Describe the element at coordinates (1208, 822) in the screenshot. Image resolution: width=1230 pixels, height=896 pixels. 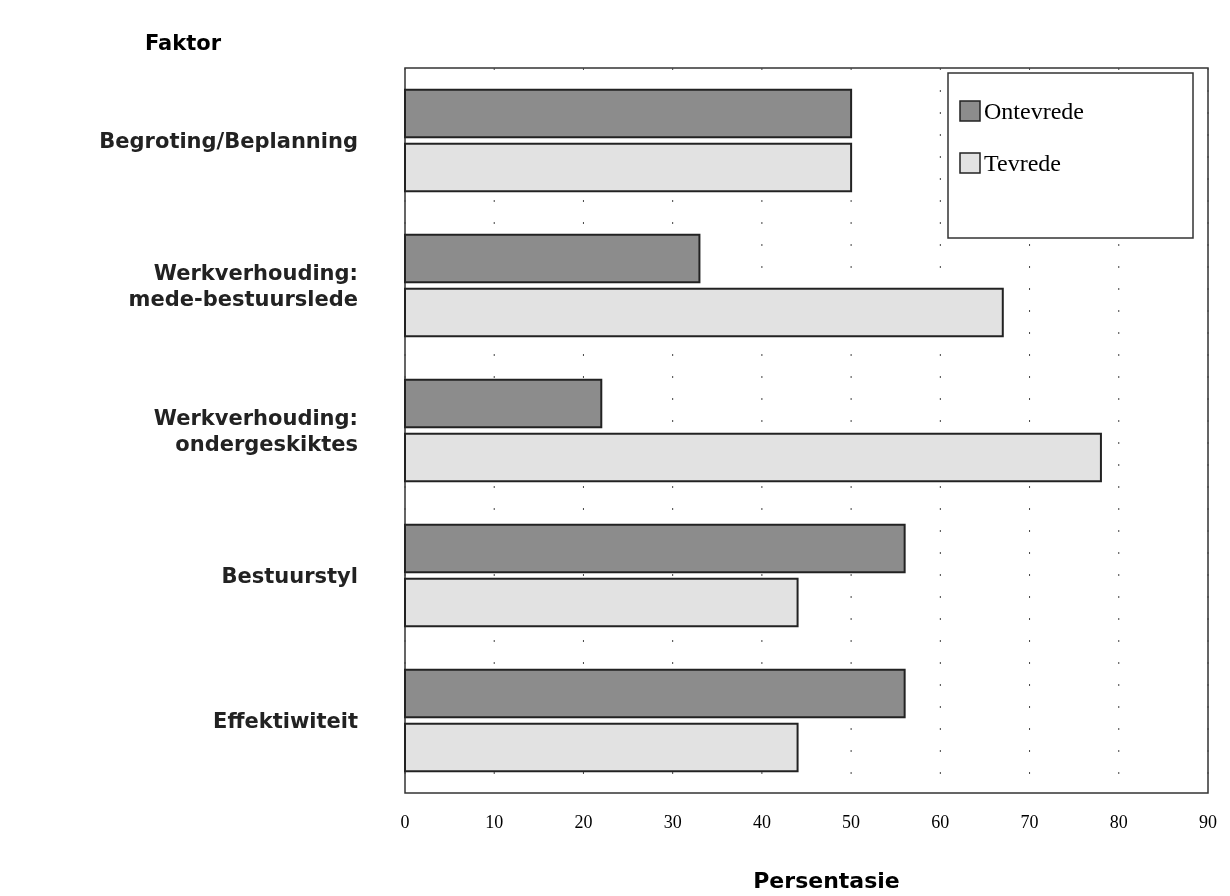
I see `x-tick-label: 90` at that location.